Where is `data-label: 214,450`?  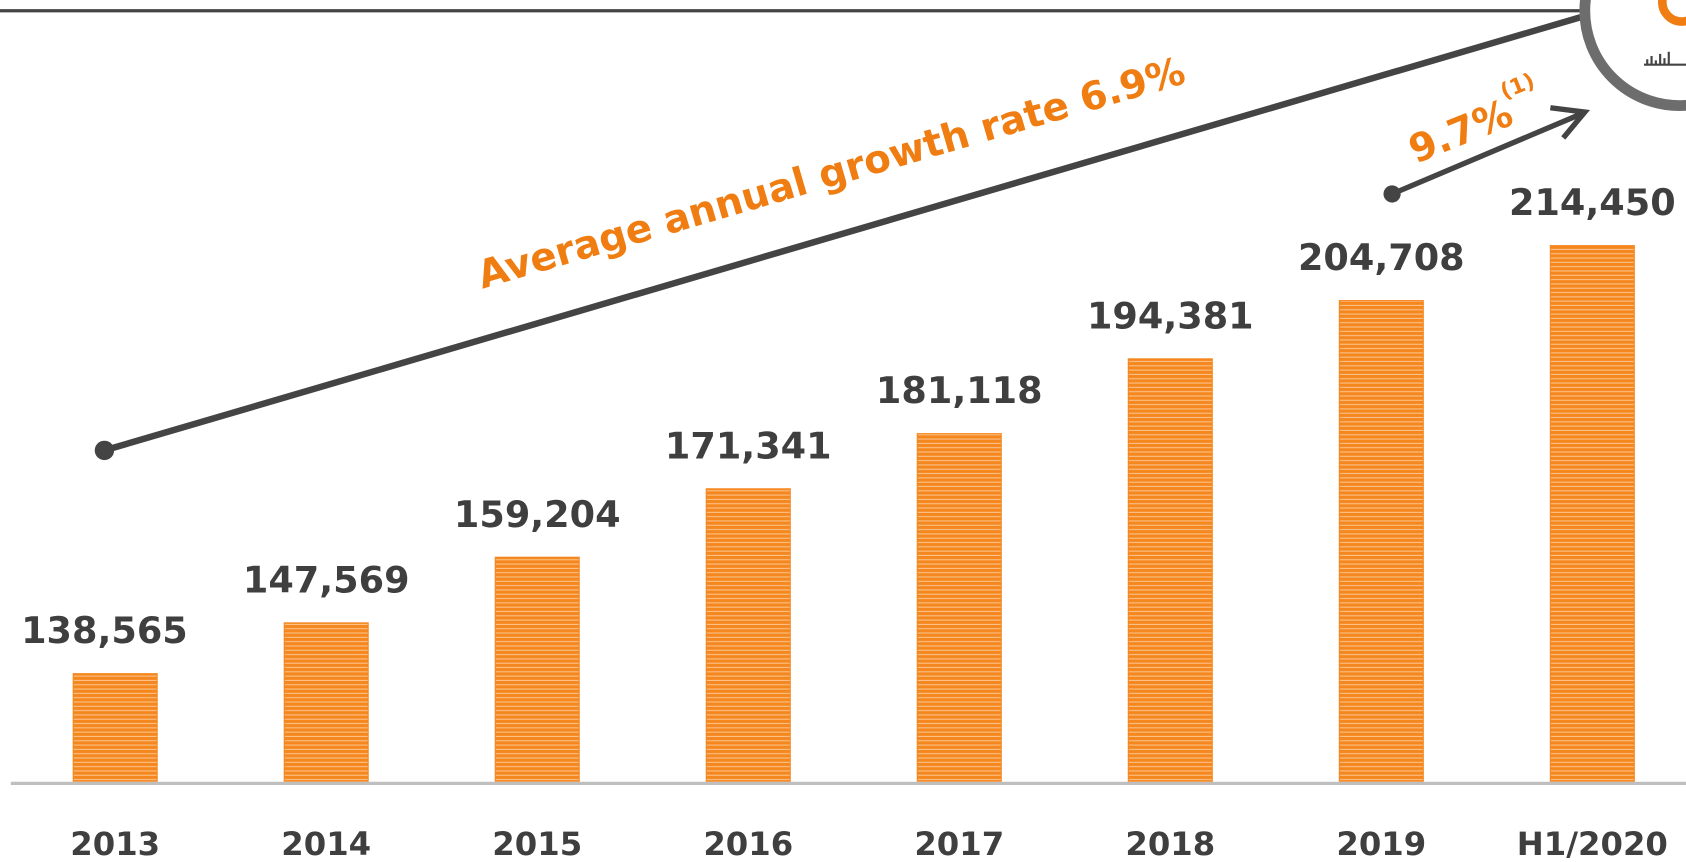
data-label: 214,450 is located at coordinates (1592, 202).